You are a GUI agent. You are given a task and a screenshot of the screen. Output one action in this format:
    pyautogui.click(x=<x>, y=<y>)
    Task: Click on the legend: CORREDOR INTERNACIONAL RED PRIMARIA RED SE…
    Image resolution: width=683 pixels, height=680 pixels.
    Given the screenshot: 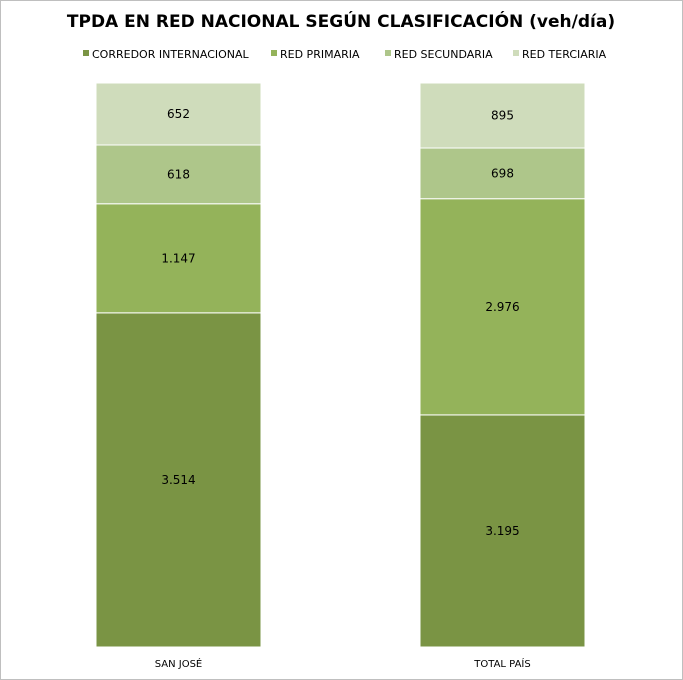 What is the action you would take?
    pyautogui.click(x=345, y=54)
    